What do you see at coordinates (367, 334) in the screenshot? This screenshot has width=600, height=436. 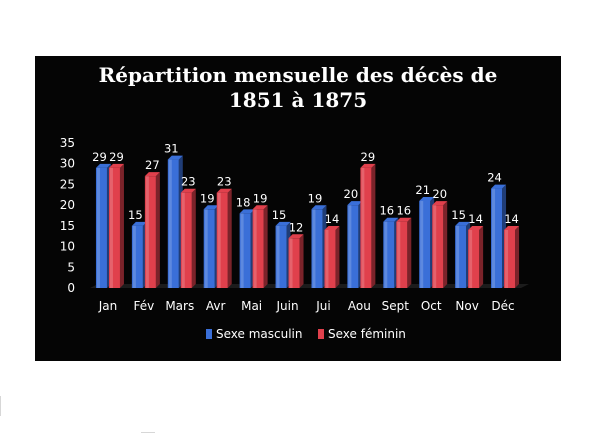 I see `legend-label: Sexe féminin` at bounding box center [367, 334].